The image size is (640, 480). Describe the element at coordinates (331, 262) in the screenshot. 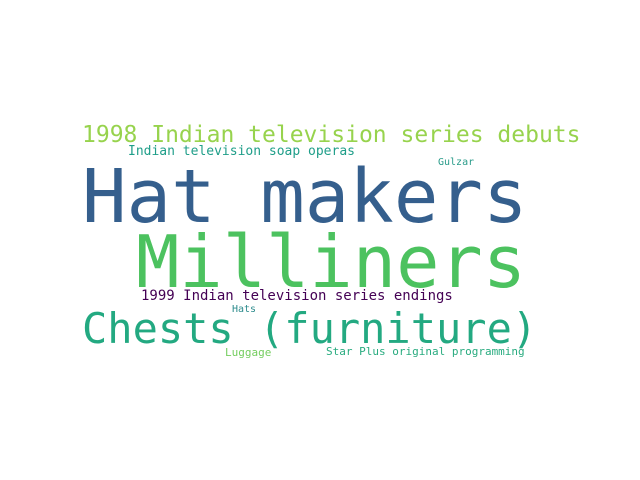

I see `word-milliners: Milliners` at that location.